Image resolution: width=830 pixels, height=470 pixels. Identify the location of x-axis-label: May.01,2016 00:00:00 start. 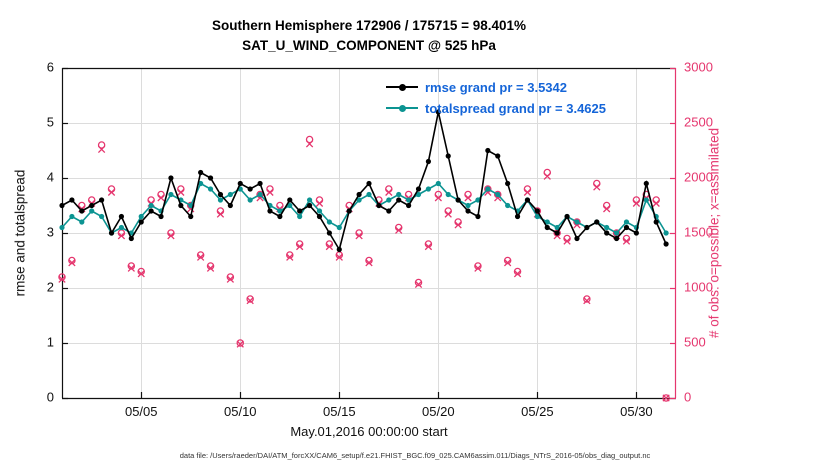
(369, 431).